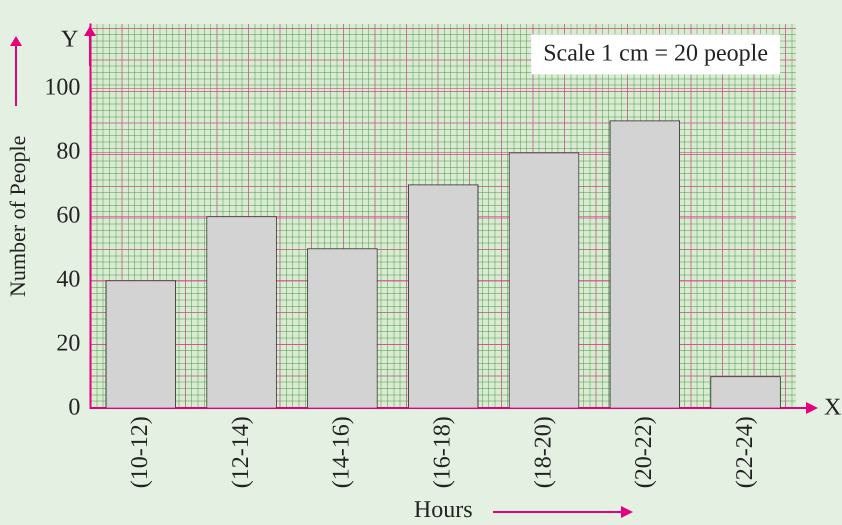 The height and width of the screenshot is (525, 842). I want to click on x-tick-label: (12-14), so click(241, 452).